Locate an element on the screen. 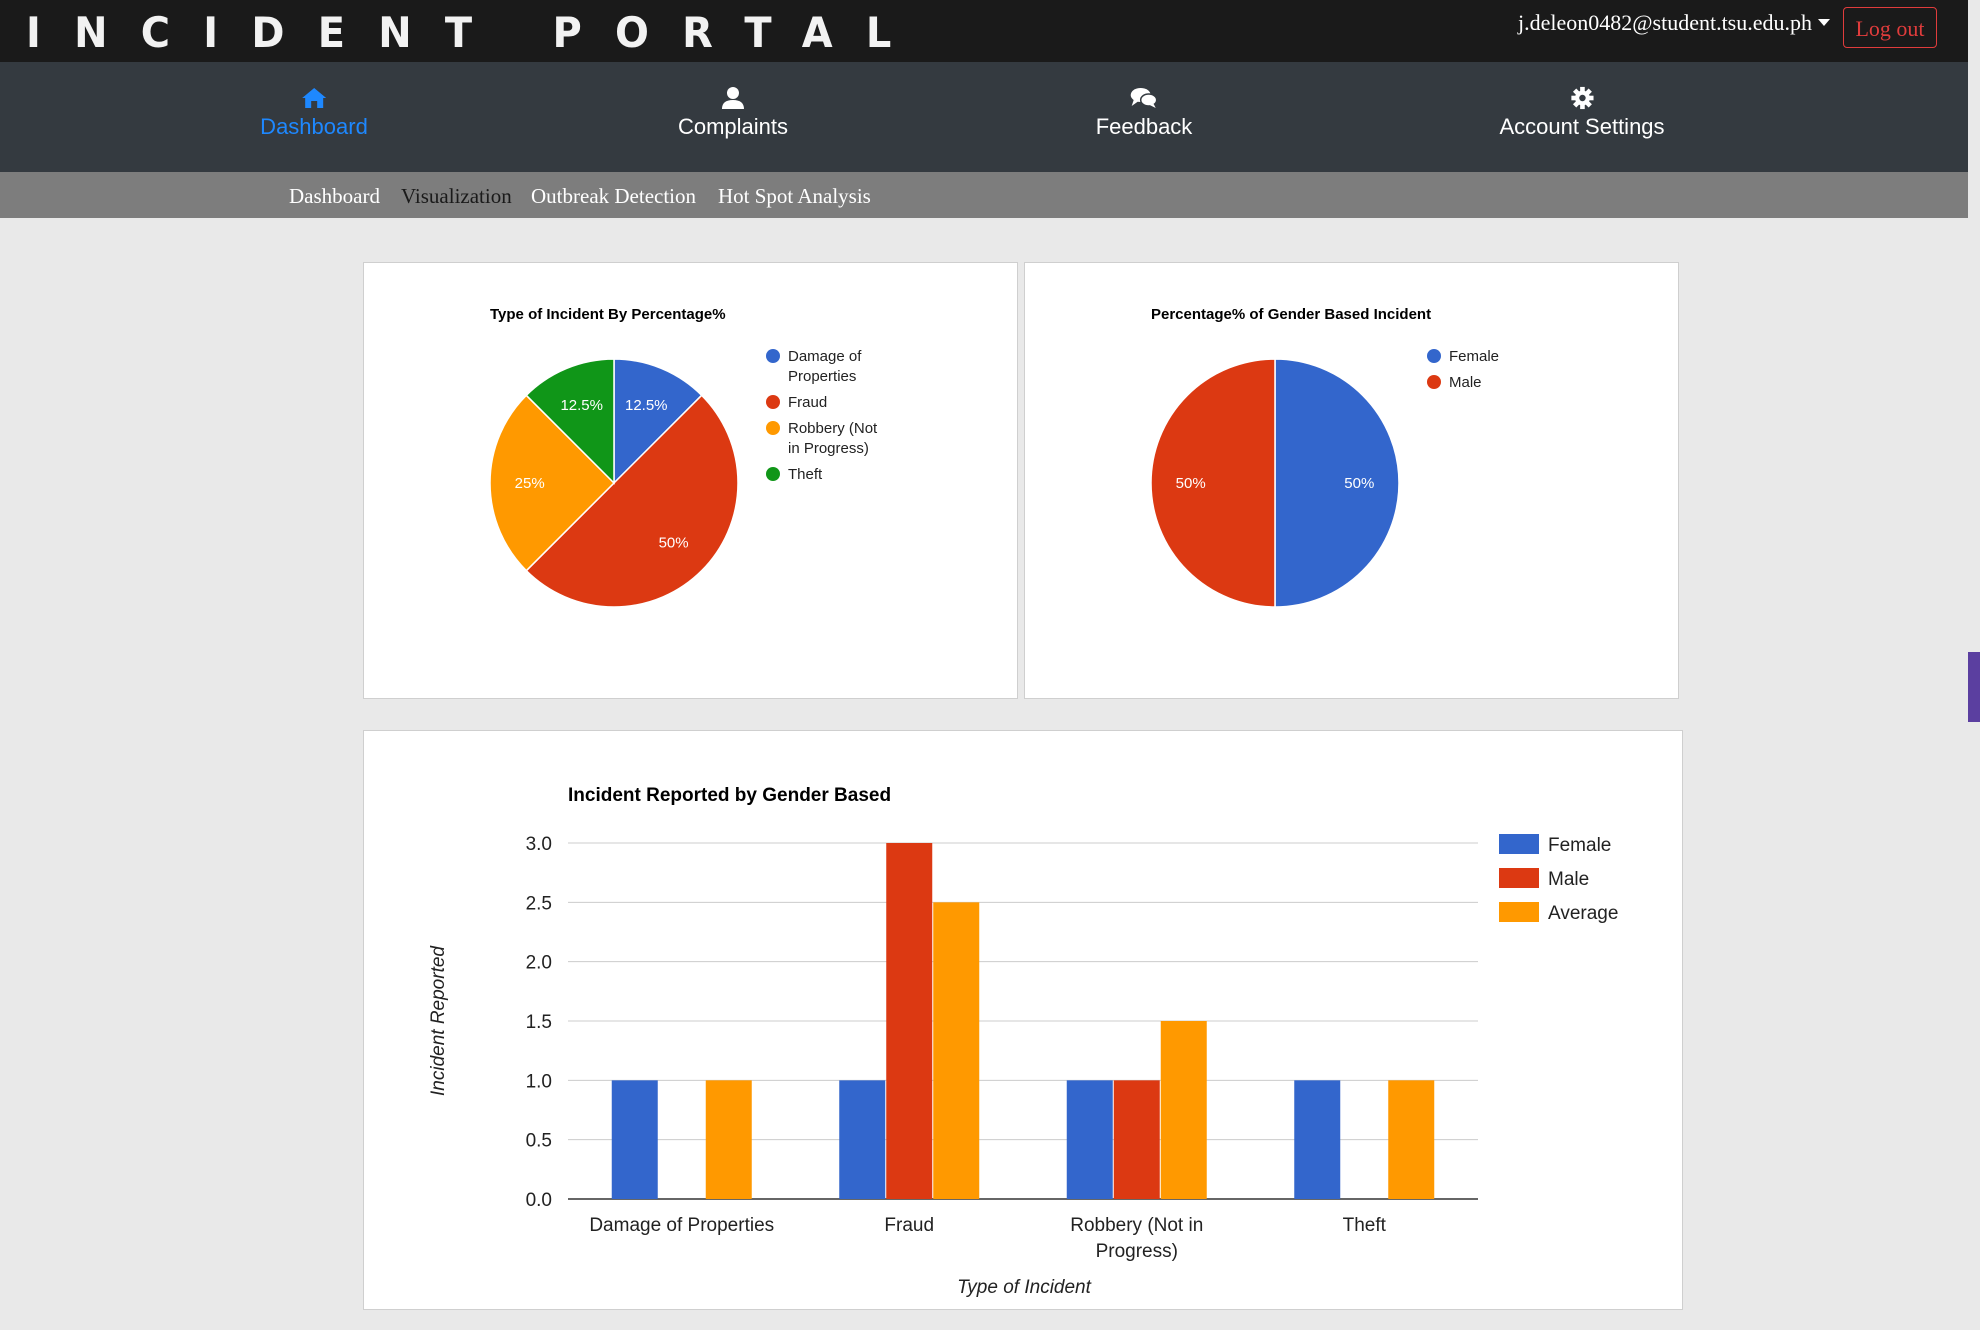 This screenshot has height=1330, width=1980. subnav-hot-spot-analysis: Hot Spot Analysis is located at coordinates (794, 196).